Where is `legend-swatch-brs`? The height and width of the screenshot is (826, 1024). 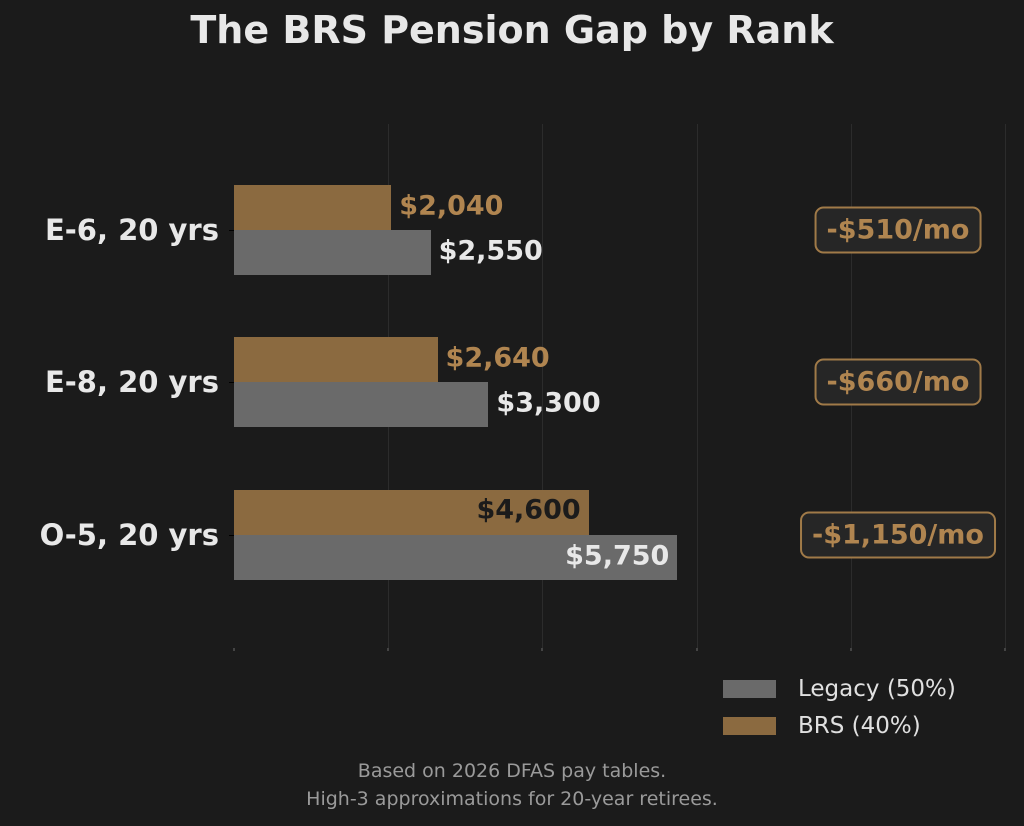
legend-swatch-brs is located at coordinates (749, 726).